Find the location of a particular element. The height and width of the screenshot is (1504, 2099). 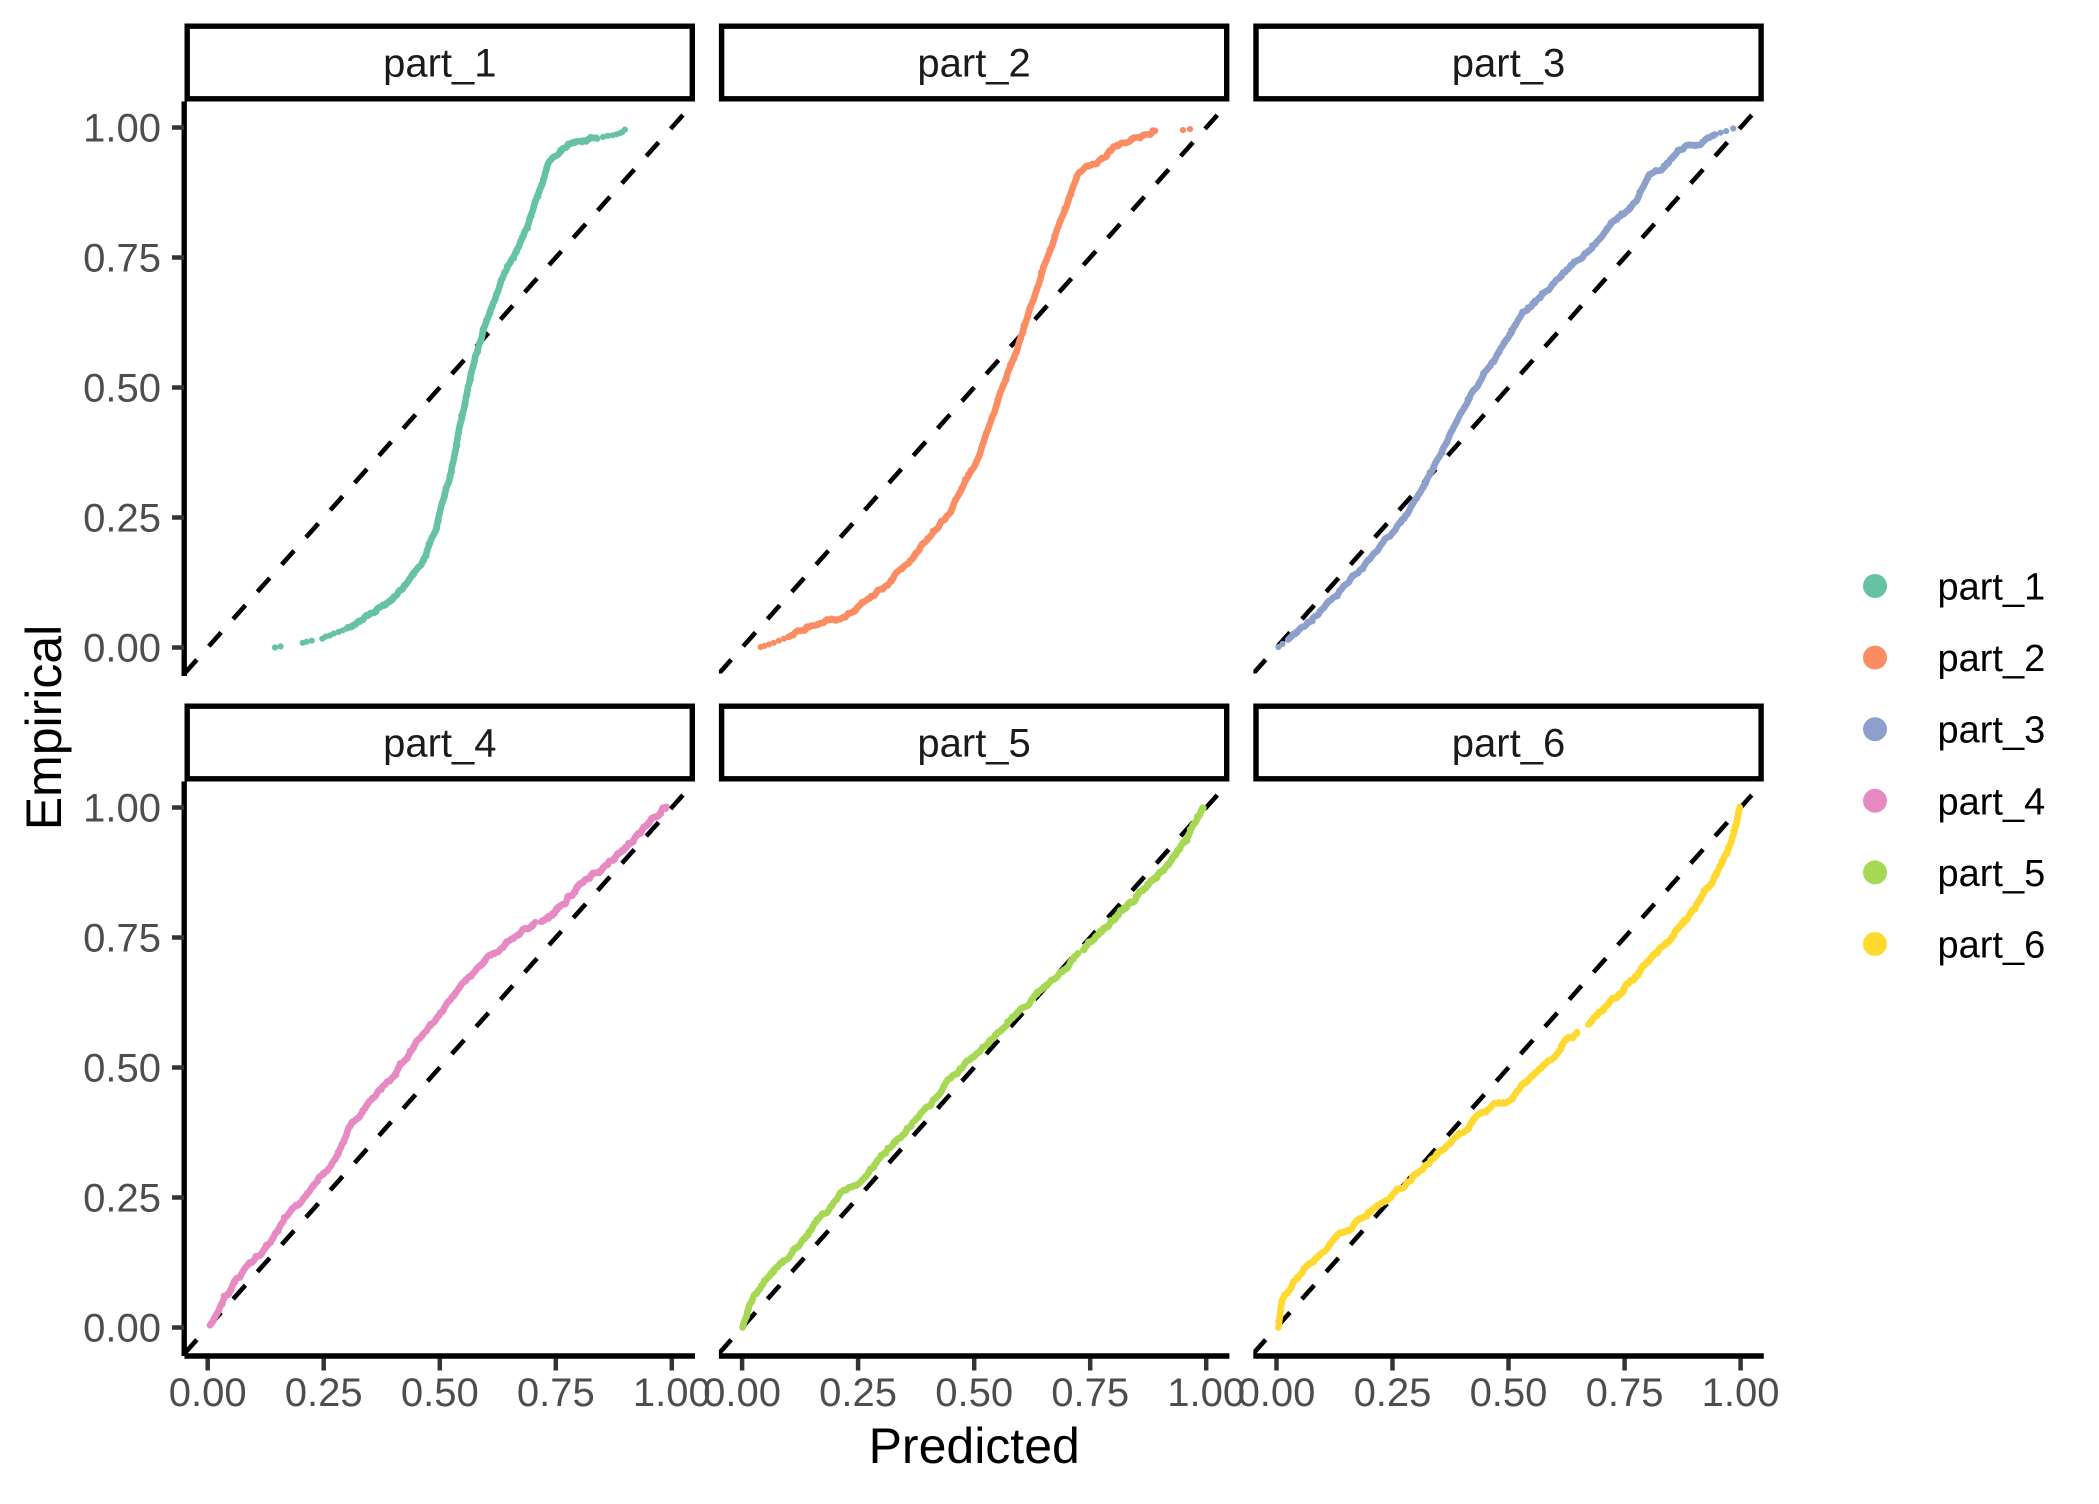

svg-text: Empirical is located at coordinates (44, 728).